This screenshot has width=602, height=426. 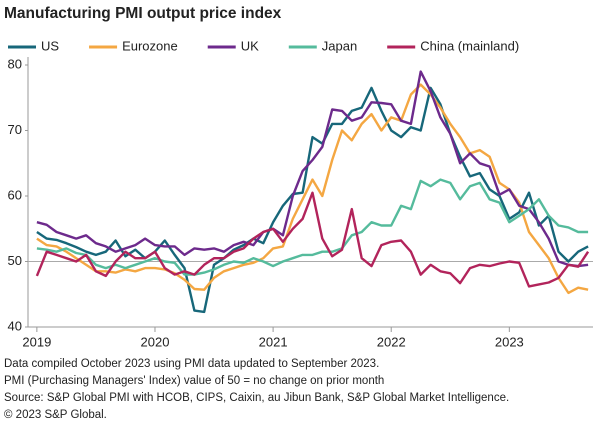 What do you see at coordinates (250, 45) in the screenshot?
I see `legend-label: UK` at bounding box center [250, 45].